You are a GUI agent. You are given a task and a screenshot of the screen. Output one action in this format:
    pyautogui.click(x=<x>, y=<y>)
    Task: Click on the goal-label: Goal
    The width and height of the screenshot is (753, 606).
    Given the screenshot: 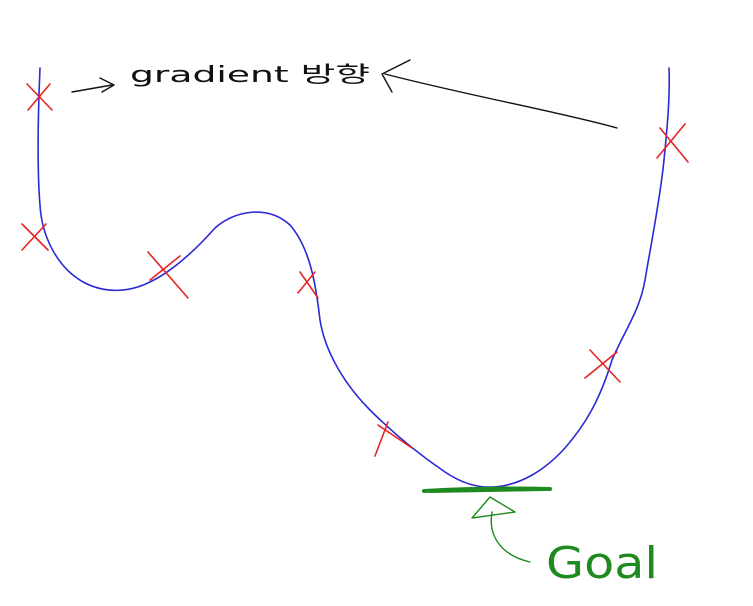 What is the action you would take?
    pyautogui.click(x=602, y=563)
    